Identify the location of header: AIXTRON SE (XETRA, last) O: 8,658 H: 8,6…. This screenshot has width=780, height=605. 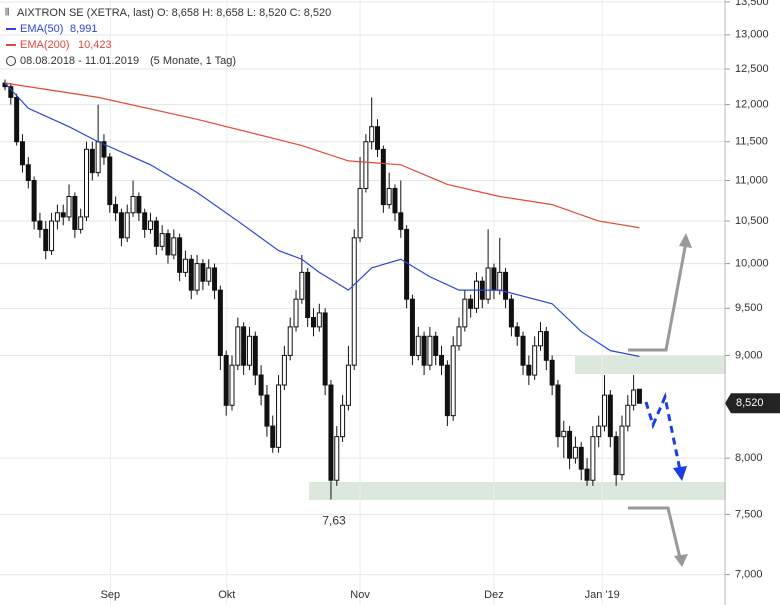
(174, 13).